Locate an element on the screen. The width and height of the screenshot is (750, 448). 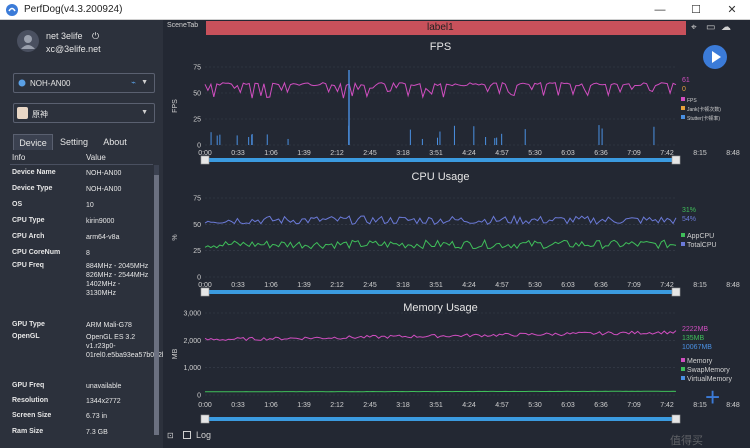
scene-label-bar: label1 is located at coordinates (446, 28).